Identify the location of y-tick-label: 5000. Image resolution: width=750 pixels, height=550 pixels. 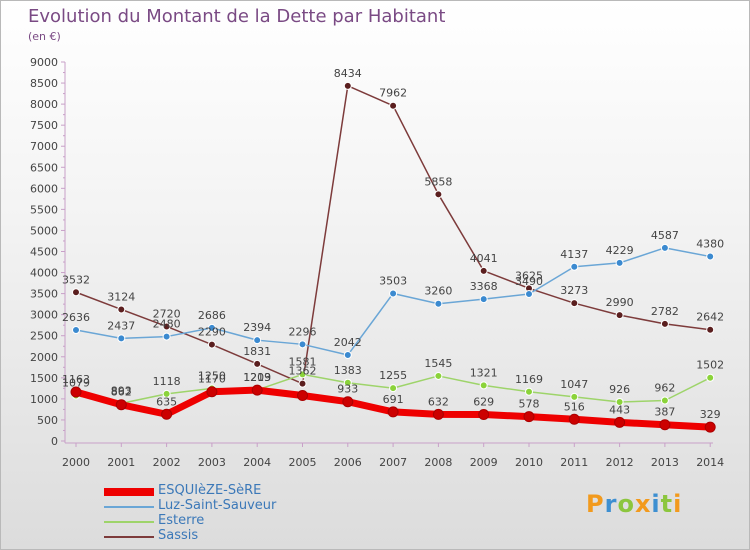
(44, 230).